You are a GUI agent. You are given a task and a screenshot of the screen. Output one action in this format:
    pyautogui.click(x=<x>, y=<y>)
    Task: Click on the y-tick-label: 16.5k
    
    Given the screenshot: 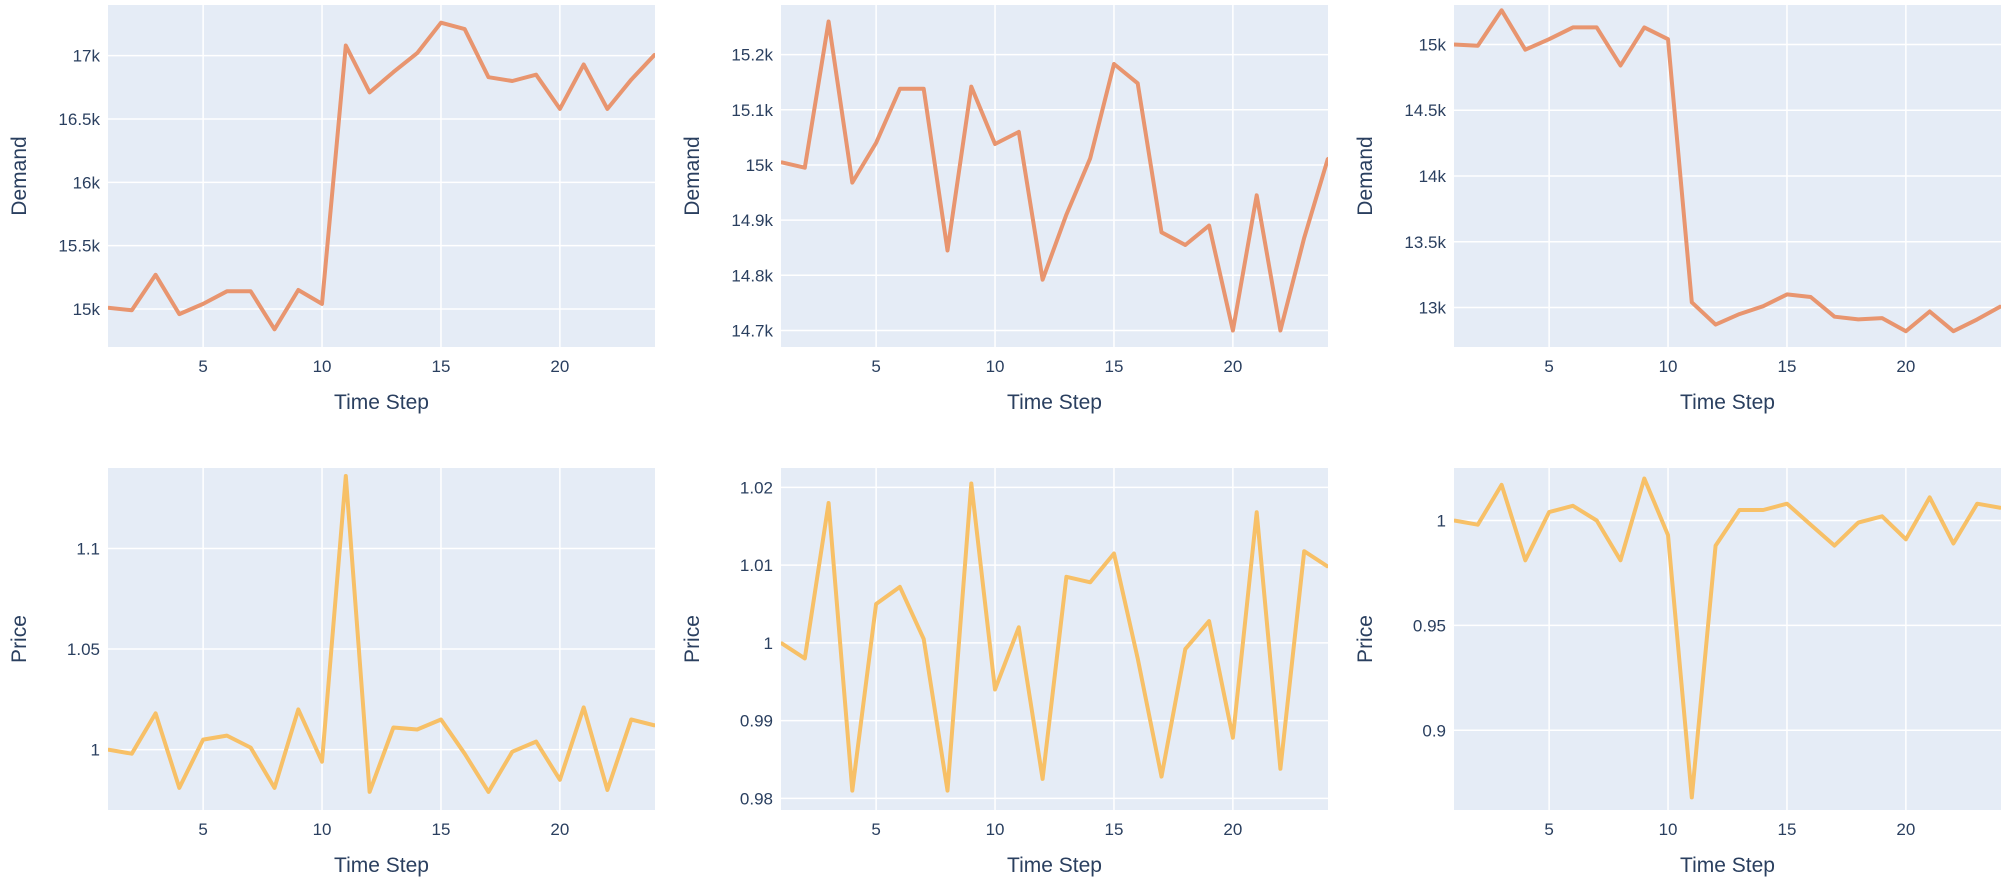 What is the action you would take?
    pyautogui.click(x=79, y=119)
    